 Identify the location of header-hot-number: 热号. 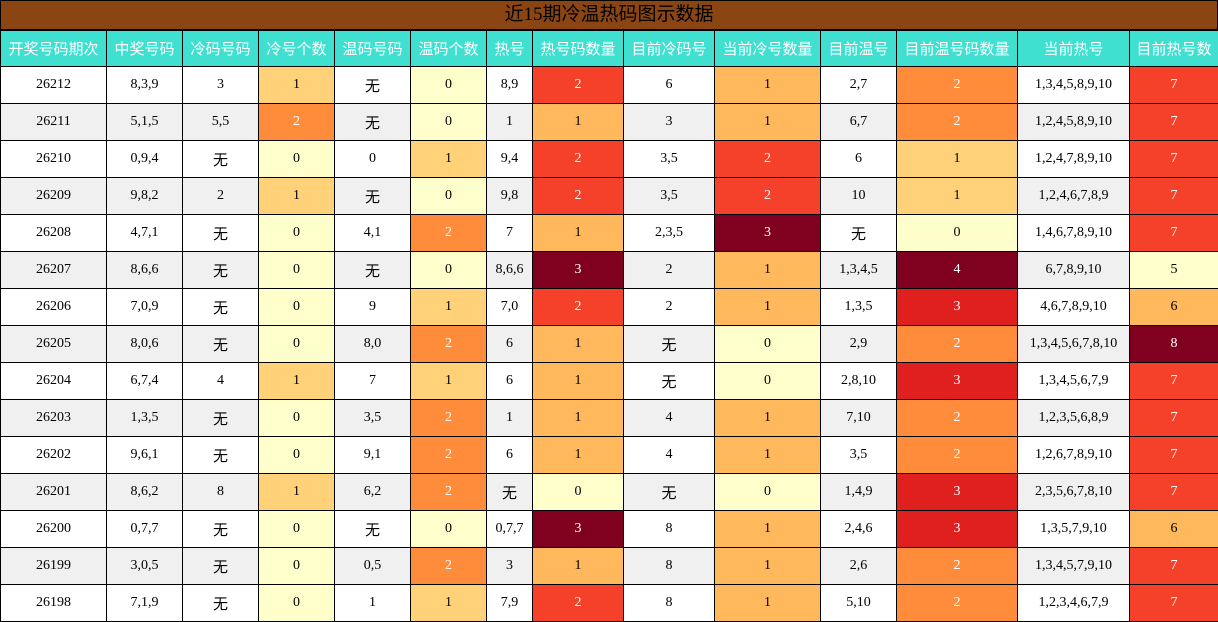
(509, 48).